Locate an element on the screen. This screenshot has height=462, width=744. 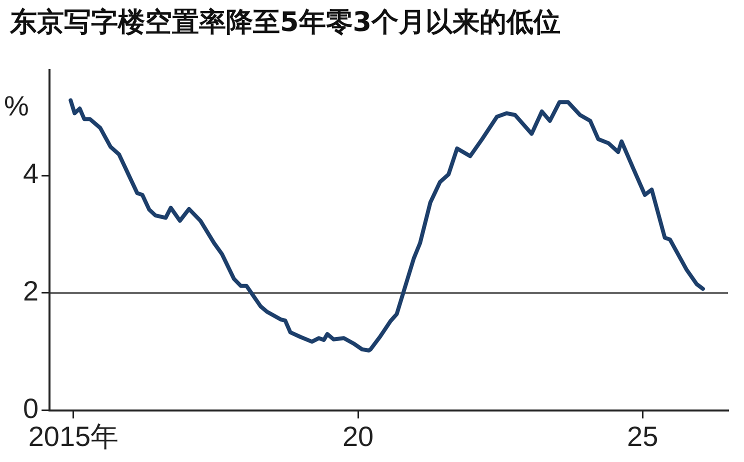
x-tick-label: 20 is located at coordinates (358, 436).